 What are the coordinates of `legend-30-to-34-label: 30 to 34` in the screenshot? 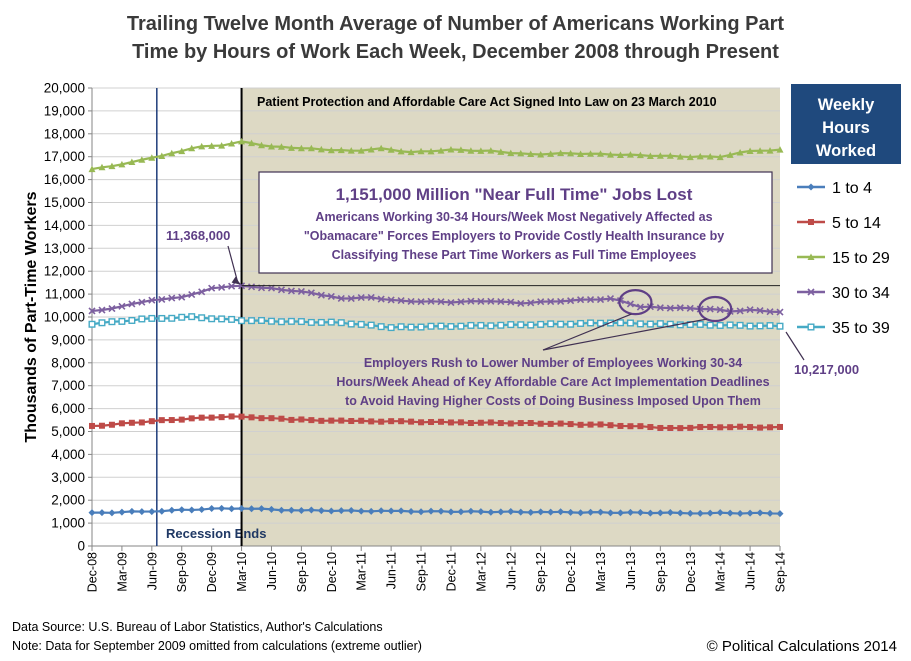 It's located at (861, 293).